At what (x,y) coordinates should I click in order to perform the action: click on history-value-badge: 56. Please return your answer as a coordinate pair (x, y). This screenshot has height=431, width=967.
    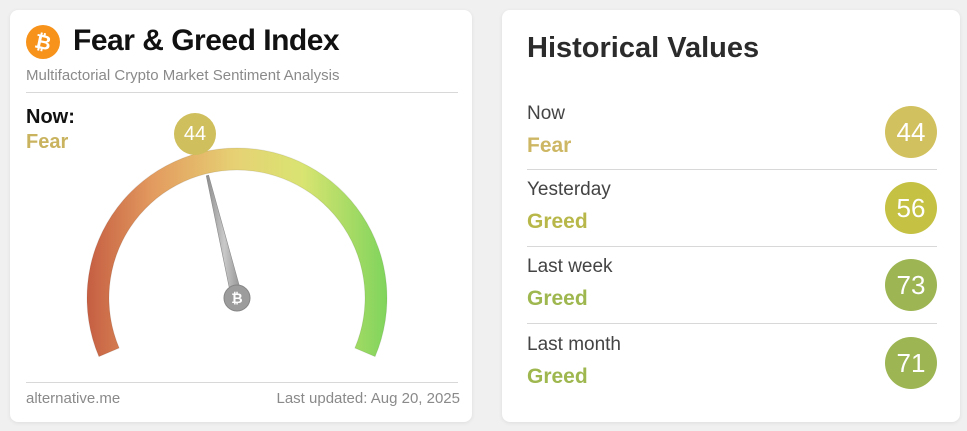
    Looking at the image, I should click on (911, 208).